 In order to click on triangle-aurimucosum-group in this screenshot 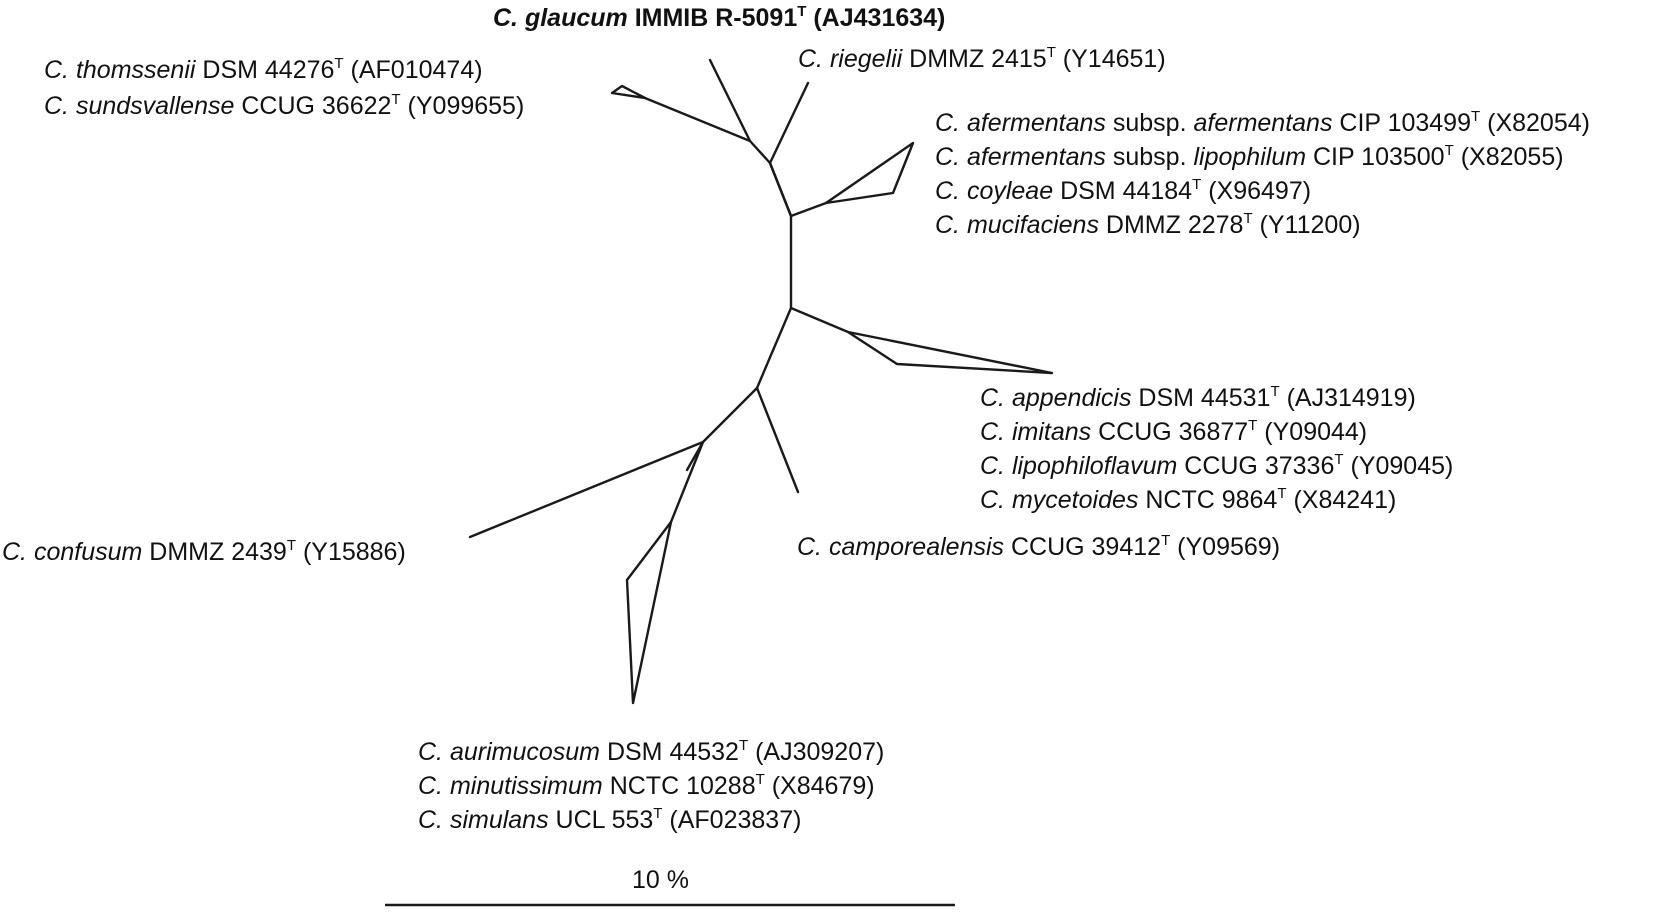, I will do `click(649, 612)`.